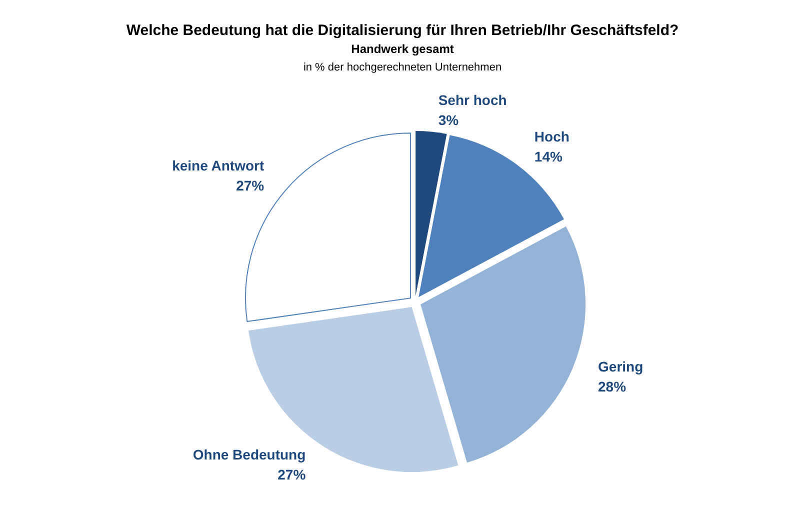 Image resolution: width=805 pixels, height=519 pixels. What do you see at coordinates (249, 454) in the screenshot?
I see `slice-label: Ohne Bedeutung` at bounding box center [249, 454].